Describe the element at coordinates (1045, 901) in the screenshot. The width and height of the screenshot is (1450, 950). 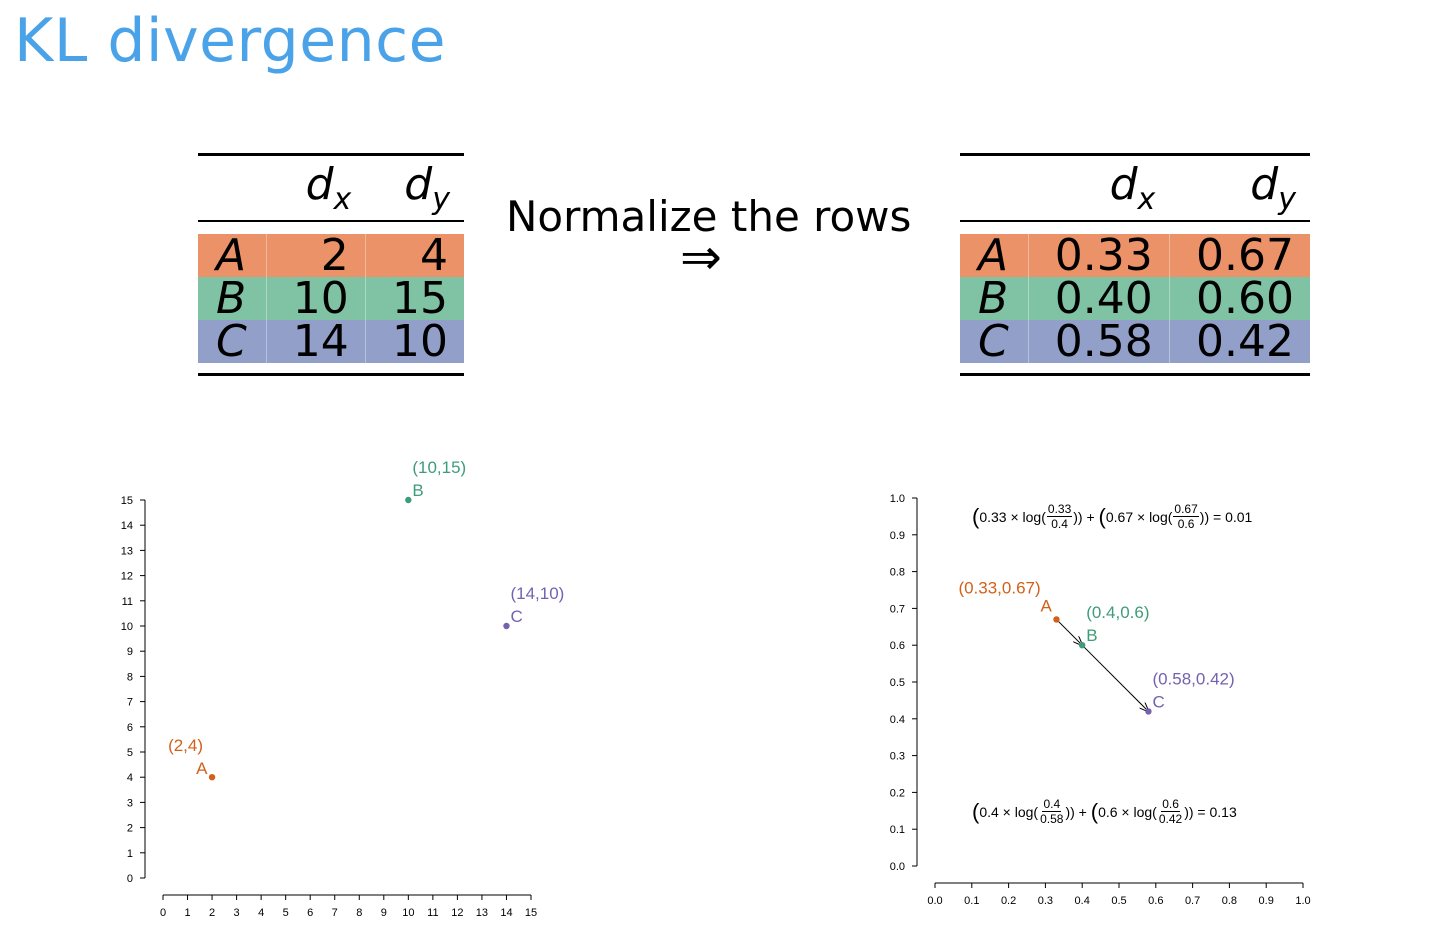
I see `x-tick-label: 0.3` at that location.